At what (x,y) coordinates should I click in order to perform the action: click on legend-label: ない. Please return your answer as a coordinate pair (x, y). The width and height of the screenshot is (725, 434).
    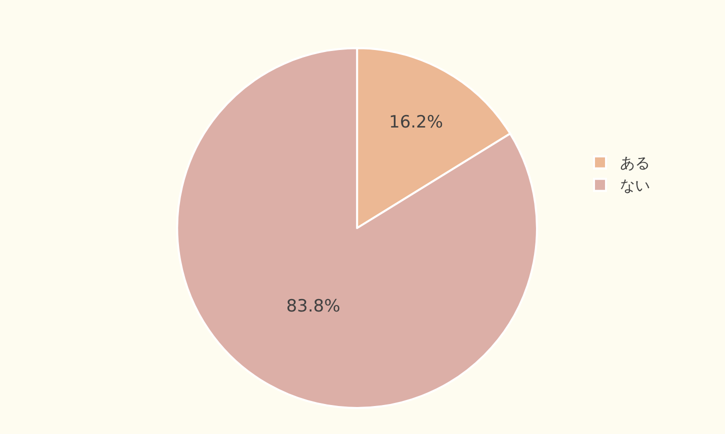
    Looking at the image, I should click on (635, 185).